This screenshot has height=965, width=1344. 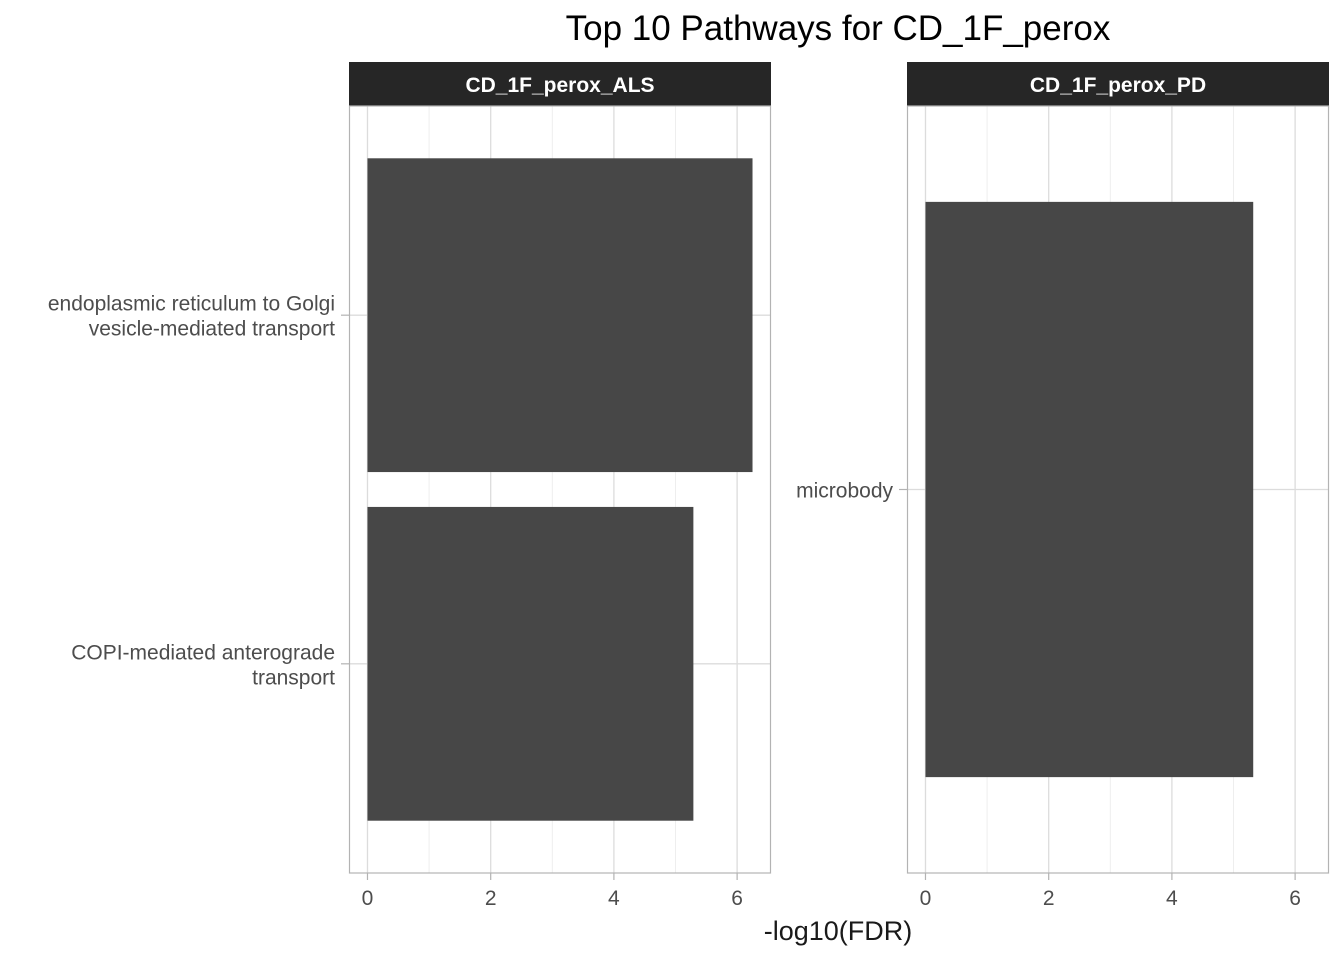 What do you see at coordinates (203, 652) in the screenshot?
I see `y-tick-label: COPI-mediated anterograde` at bounding box center [203, 652].